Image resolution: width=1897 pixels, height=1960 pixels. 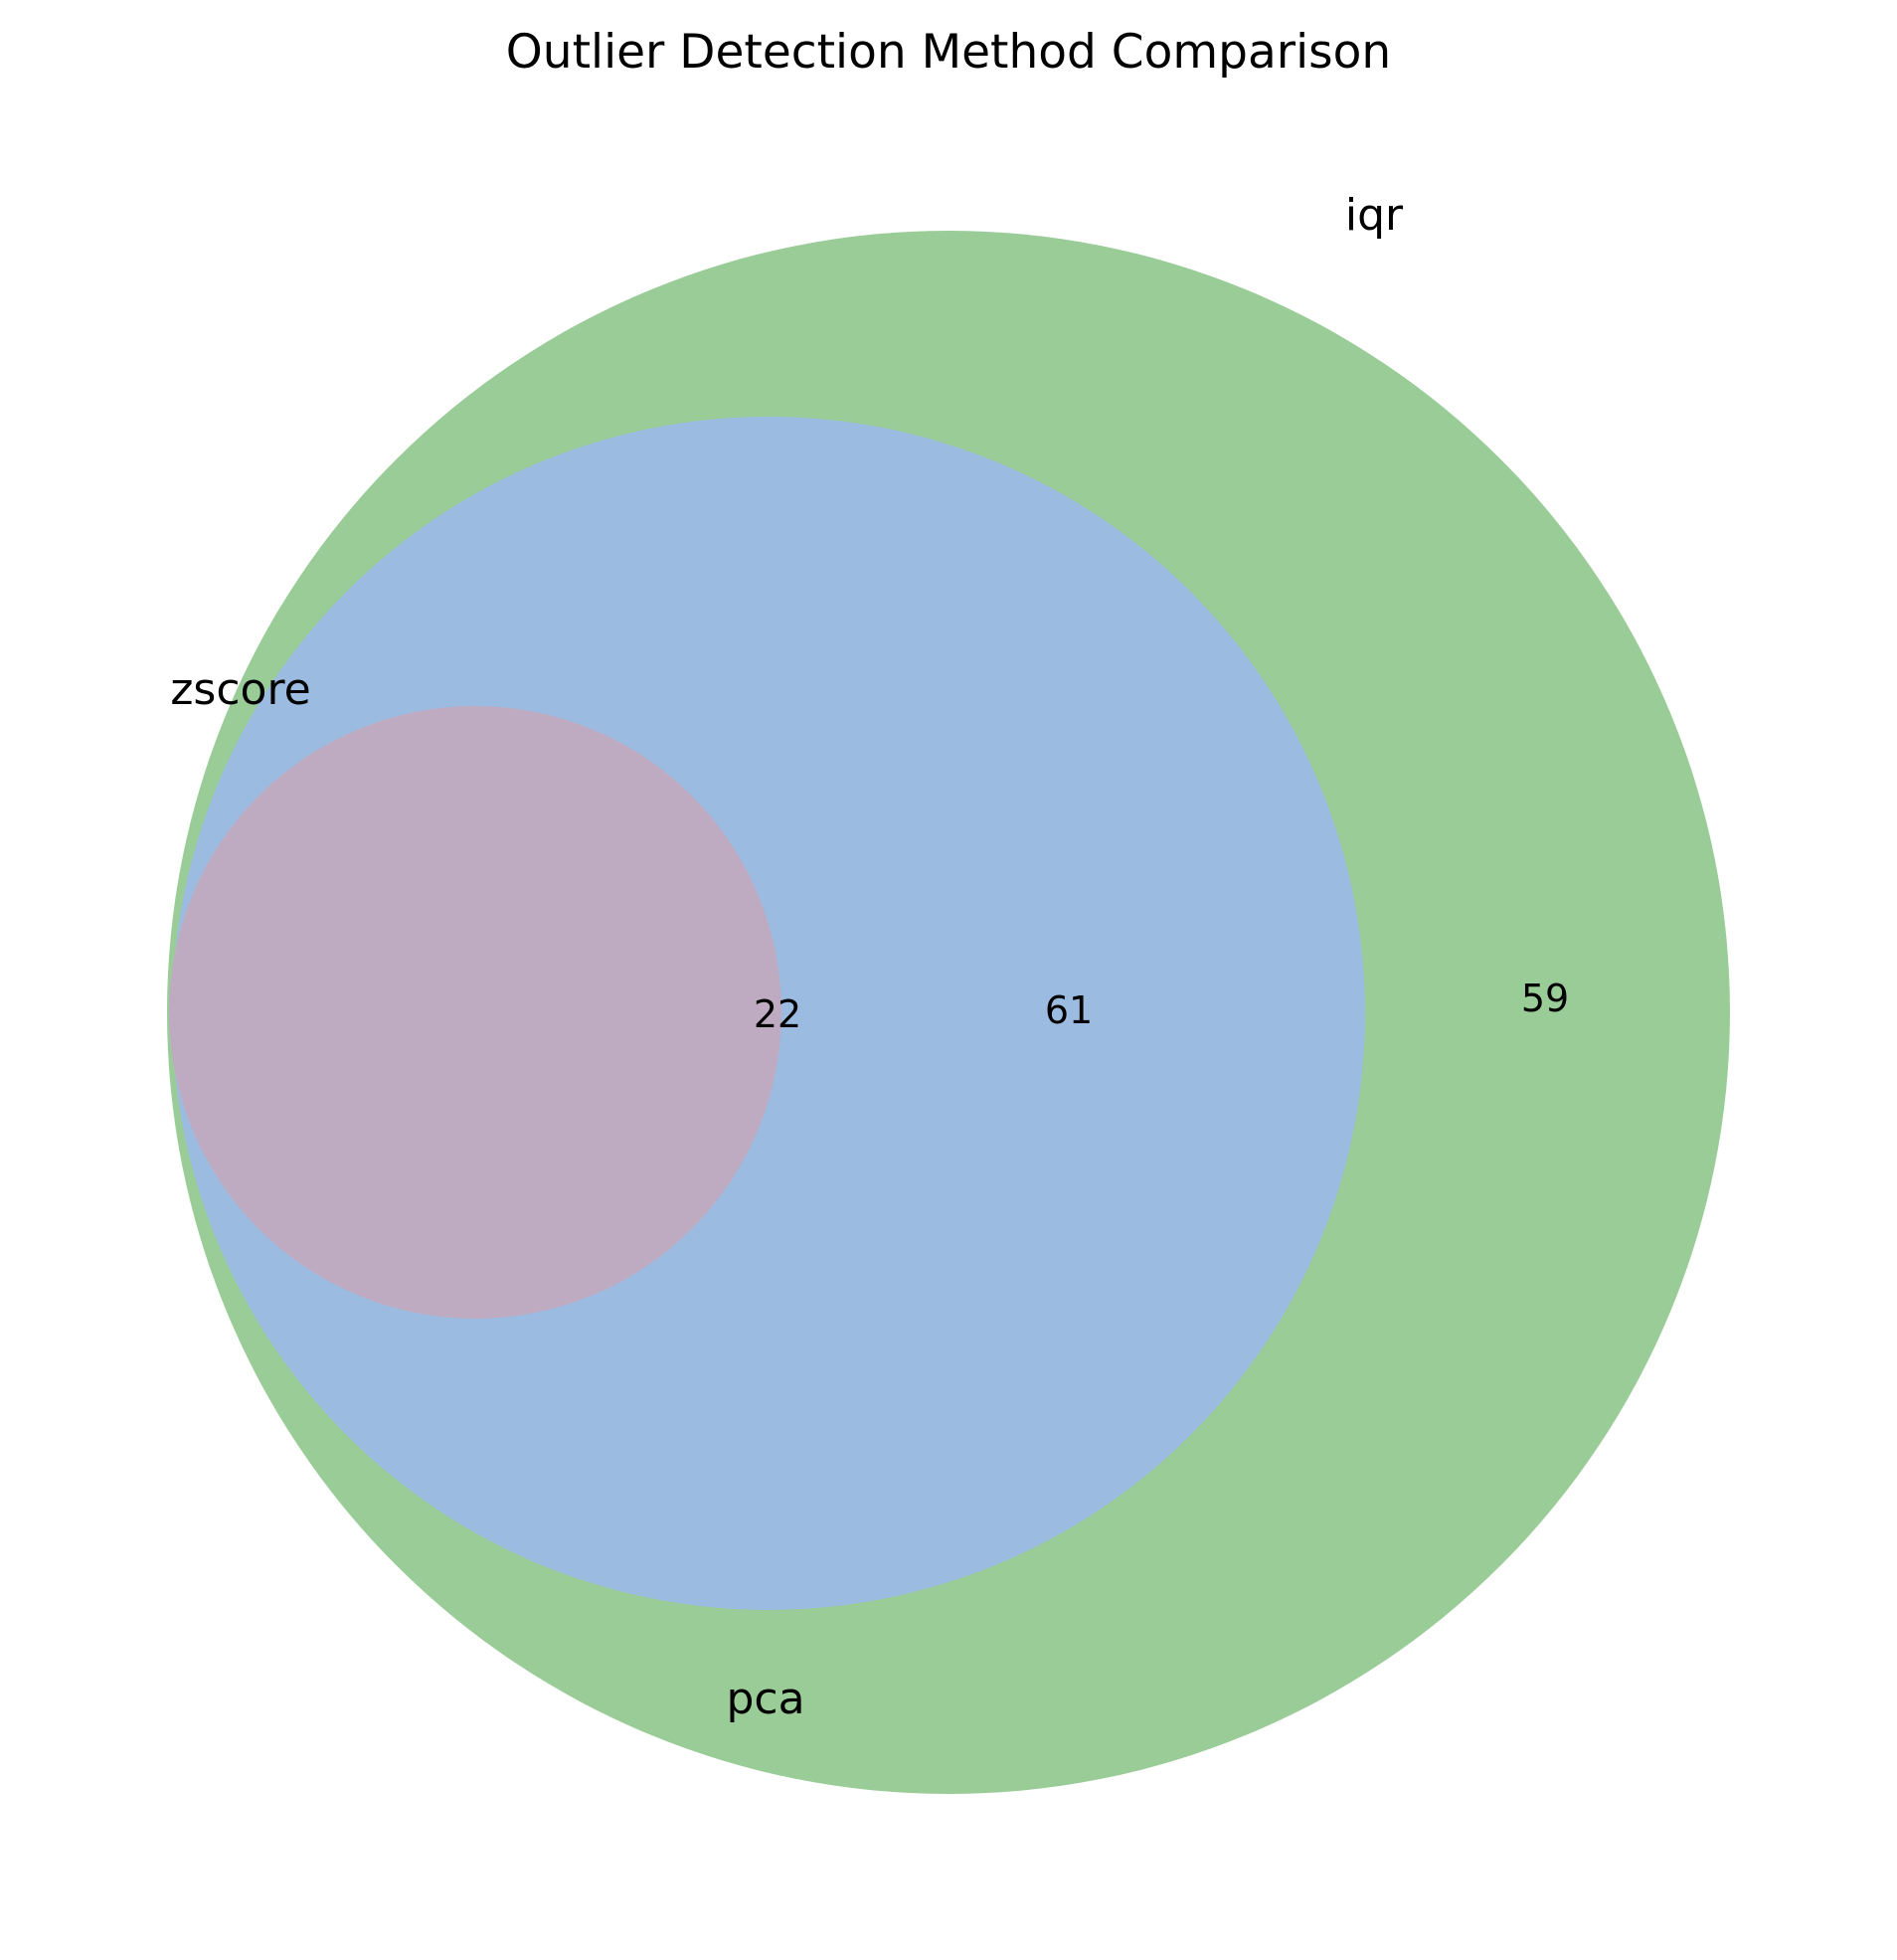 I want to click on iqr-set-label: iqr, so click(x=1374, y=215).